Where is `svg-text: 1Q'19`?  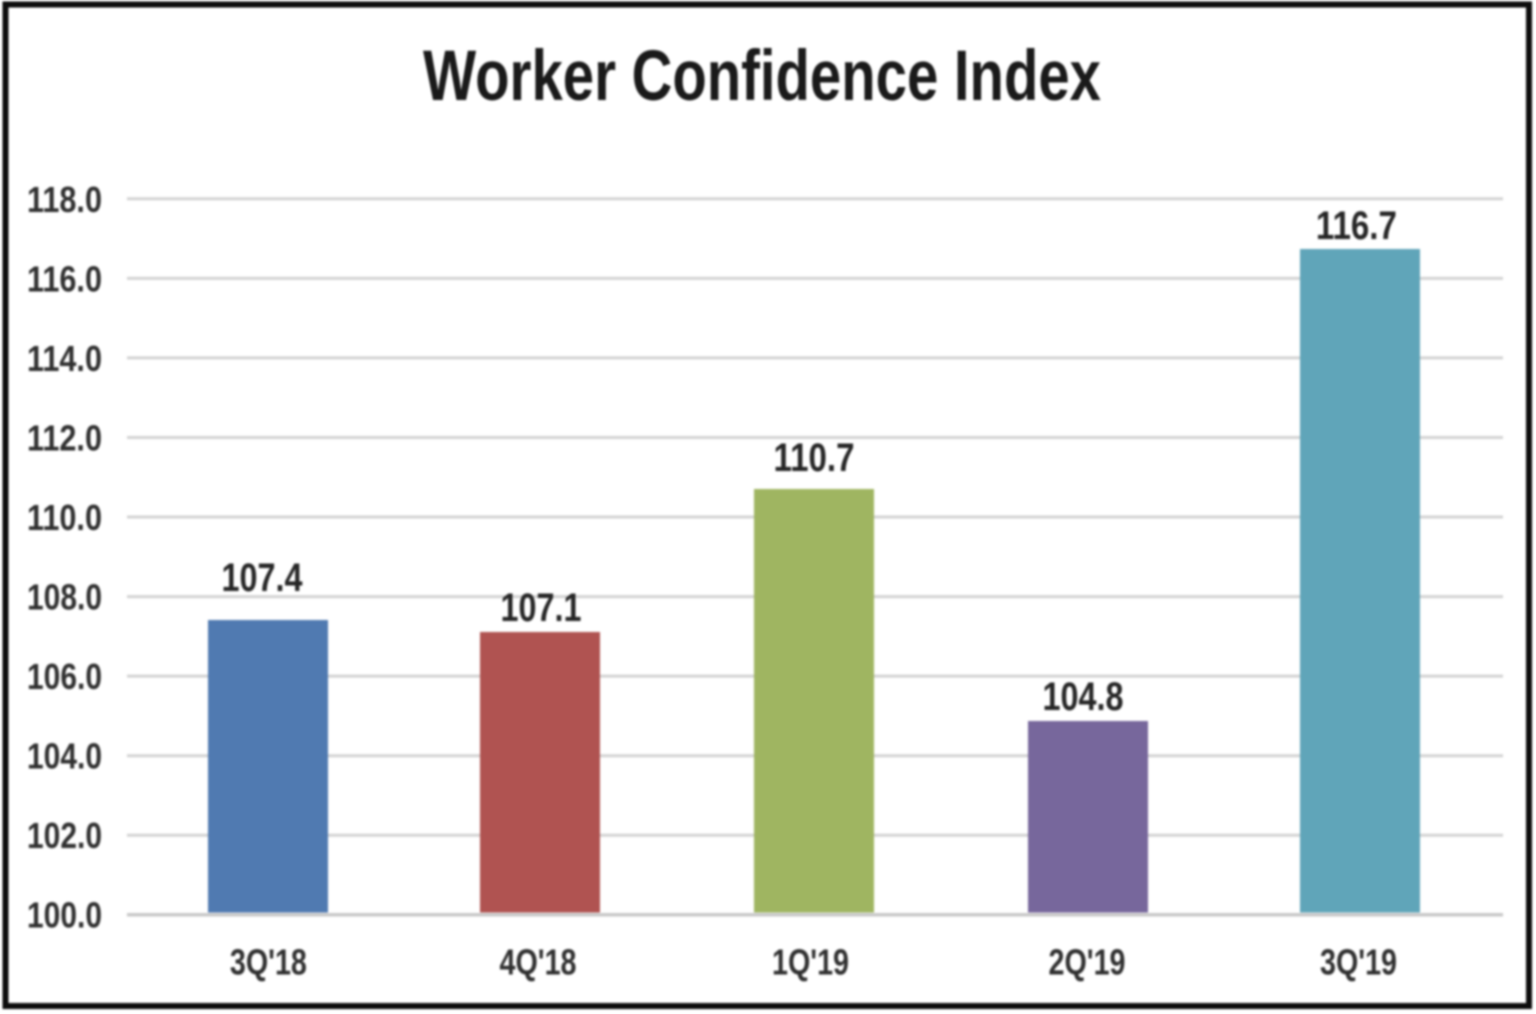
svg-text: 1Q'19 is located at coordinates (810, 962).